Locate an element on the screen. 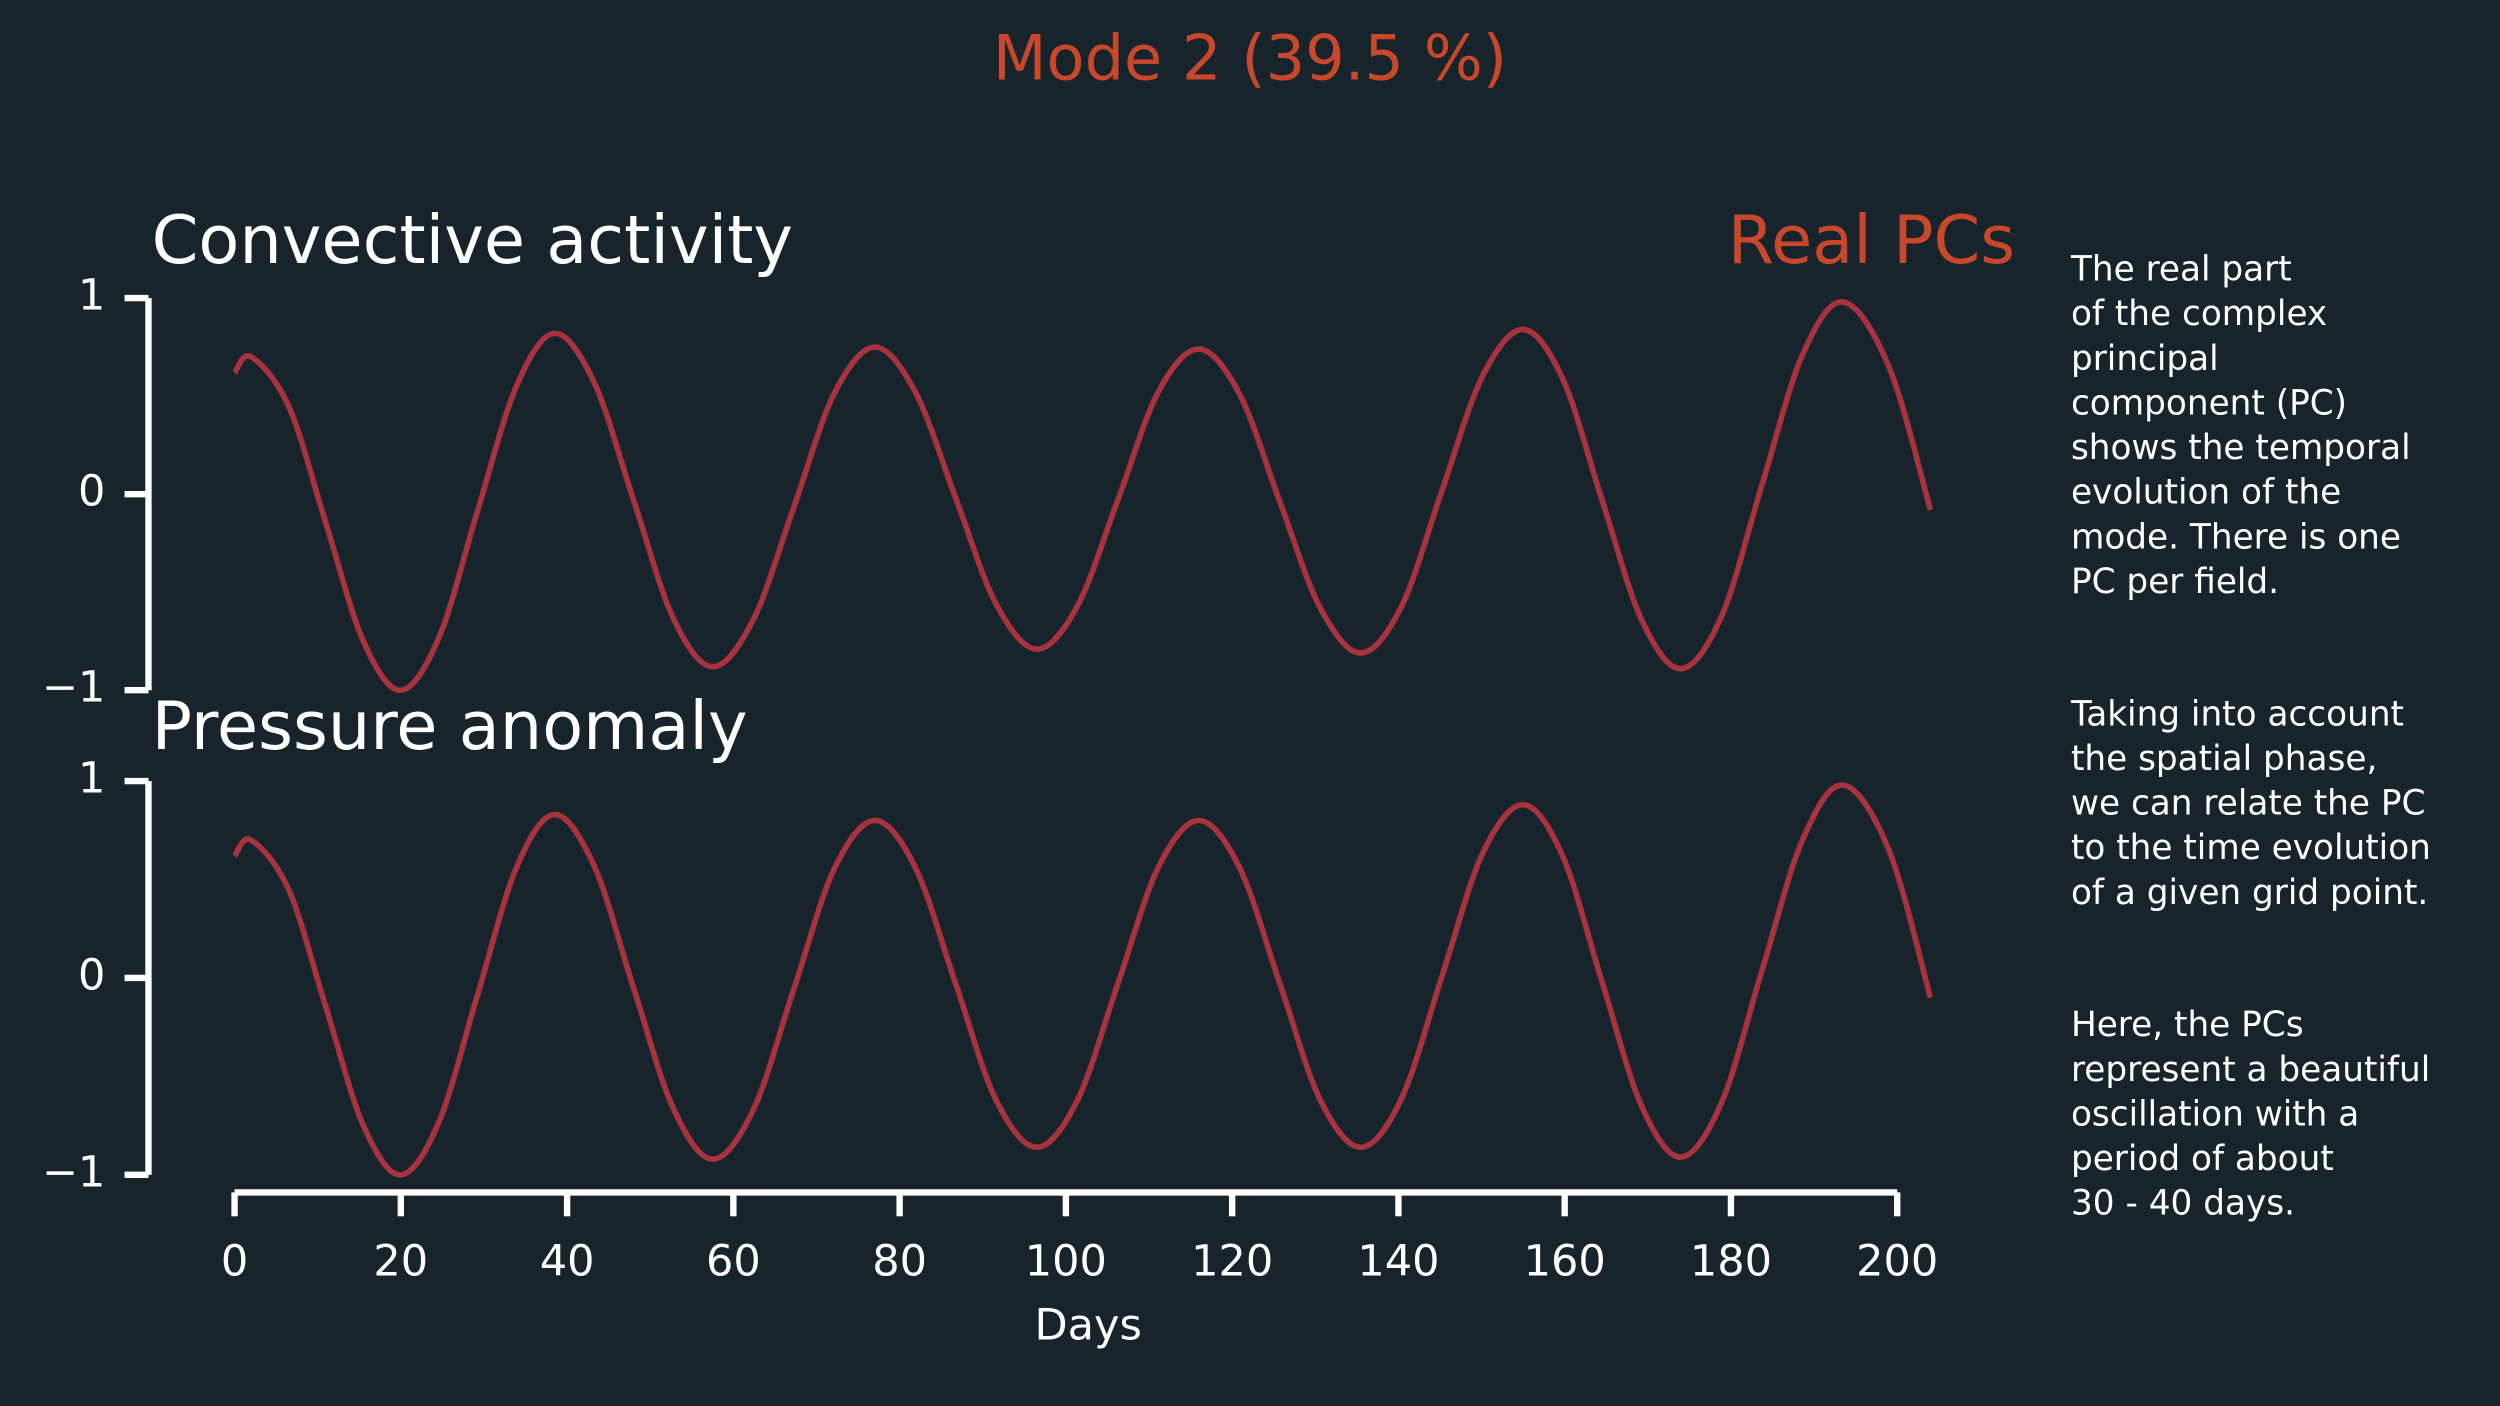  x-tick-label: 140 is located at coordinates (1398, 1262).